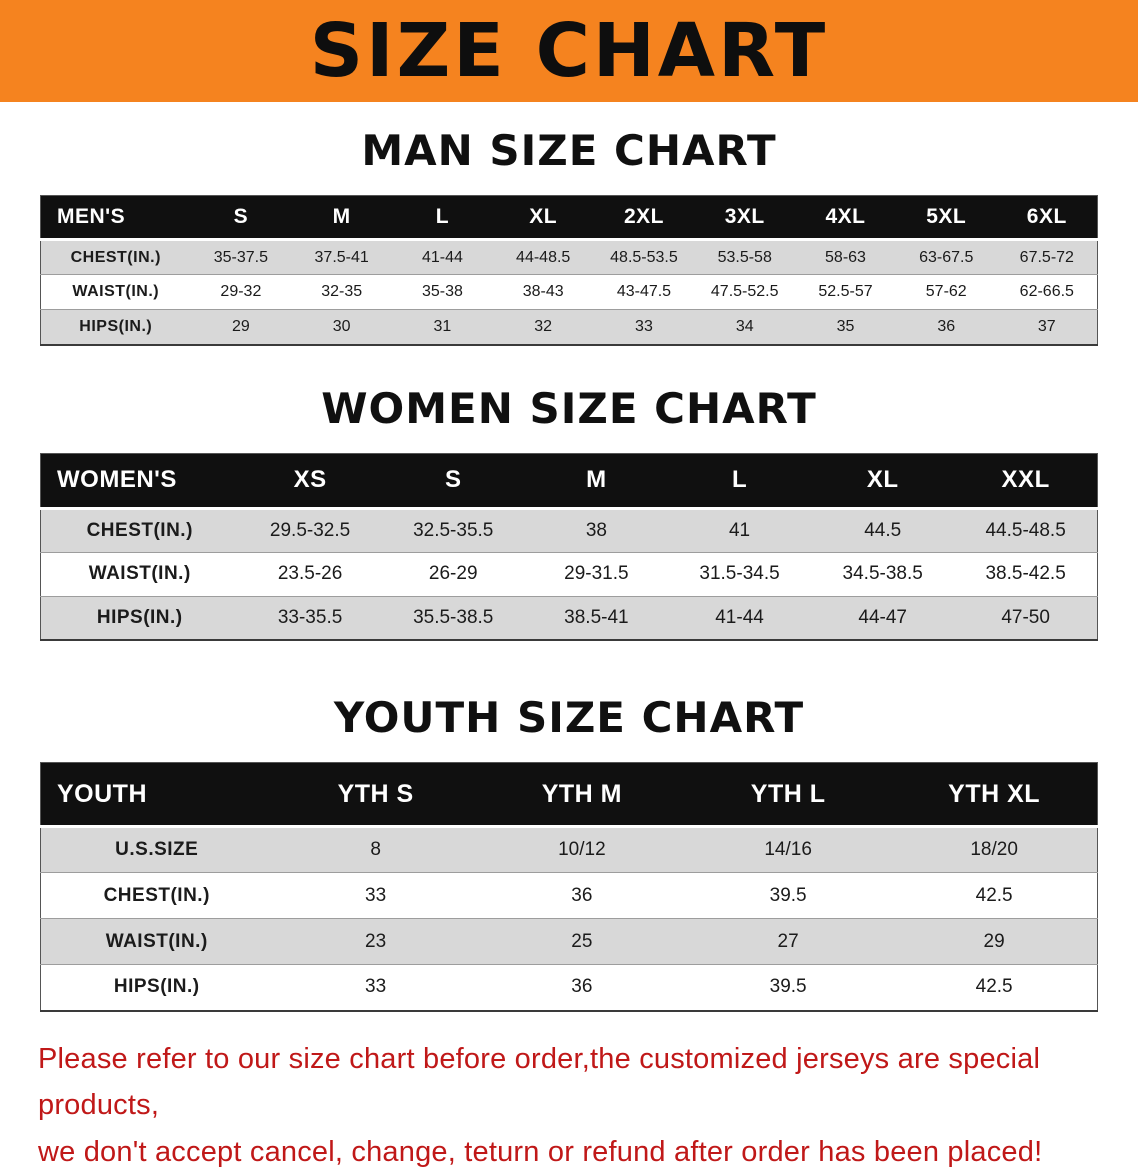  Describe the element at coordinates (376, 850) in the screenshot. I see `value-cell: 8` at that location.